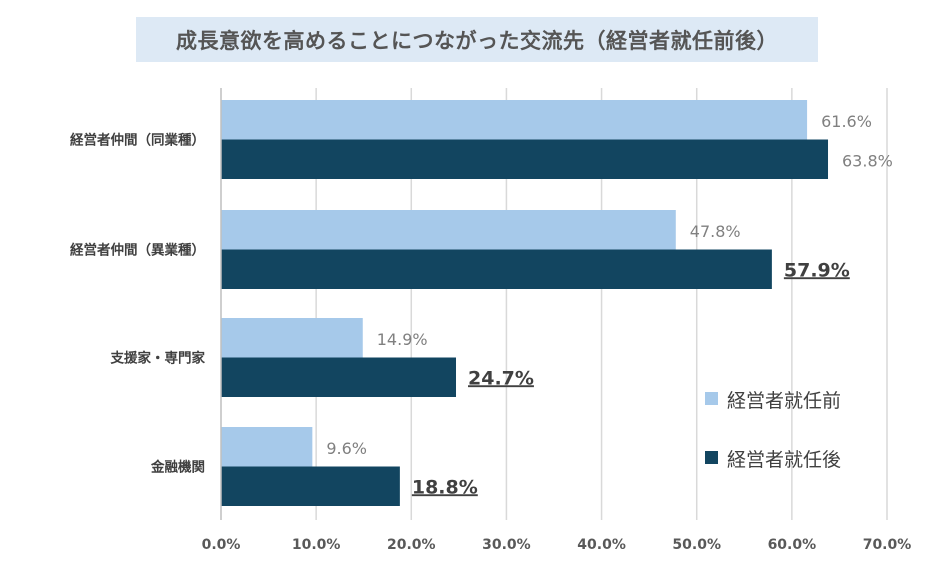 The image size is (952, 568). What do you see at coordinates (715, 231) in the screenshot?
I see `data-label: 47.8%` at bounding box center [715, 231].